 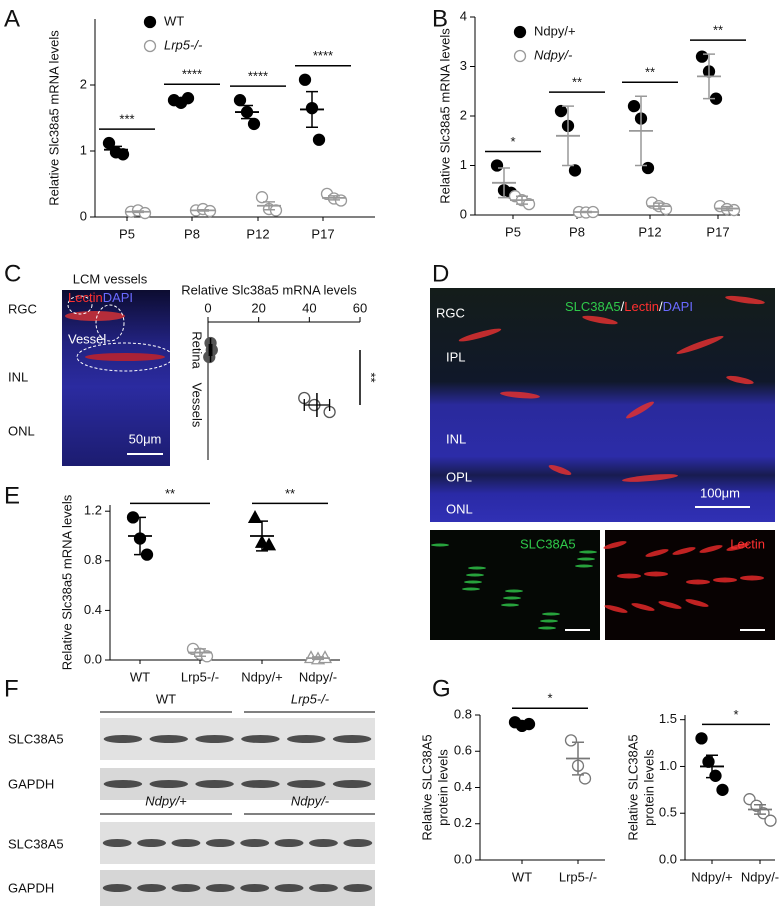 I want to click on panel-letter: B, so click(x=440, y=18).